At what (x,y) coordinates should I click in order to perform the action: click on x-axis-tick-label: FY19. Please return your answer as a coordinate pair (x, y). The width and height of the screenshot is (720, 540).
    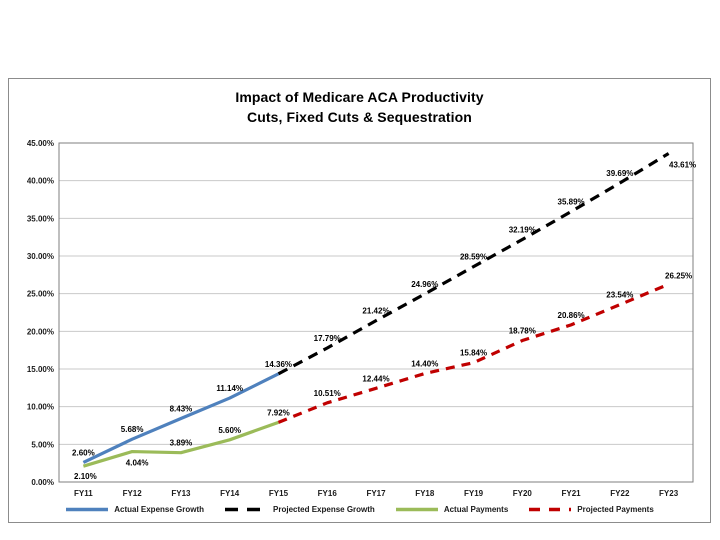
    Looking at the image, I should click on (474, 493).